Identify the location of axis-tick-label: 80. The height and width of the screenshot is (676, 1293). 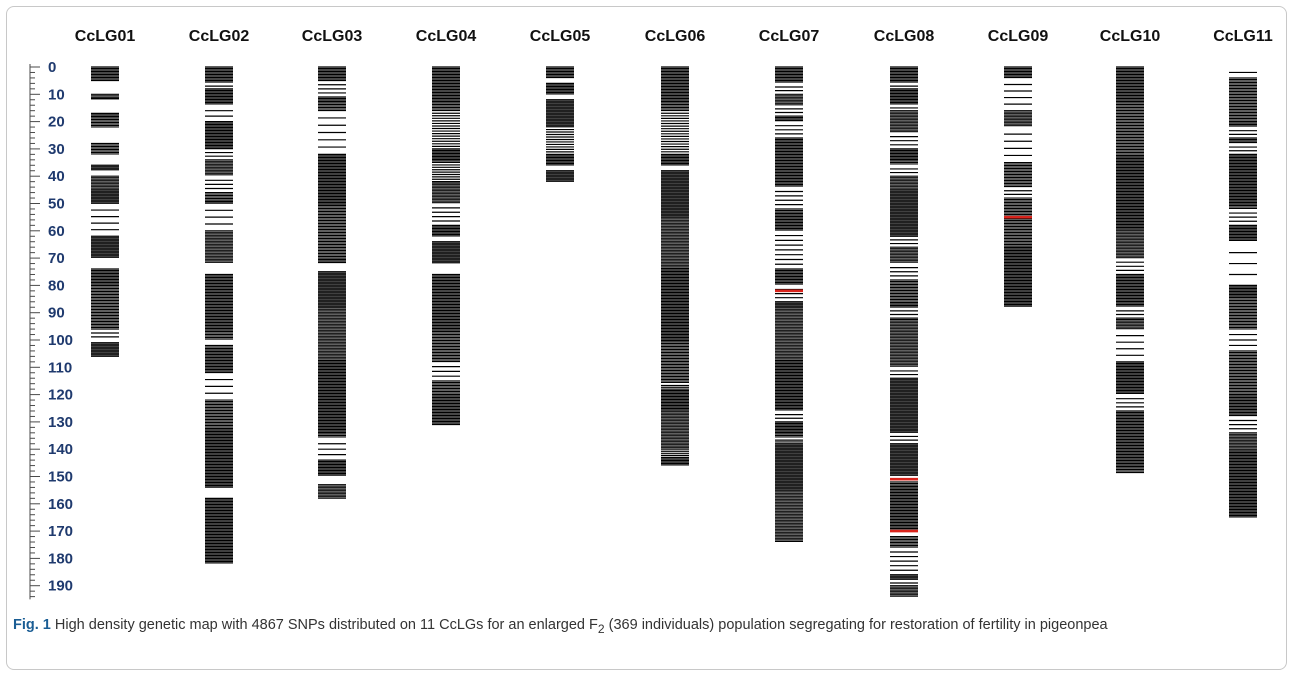
(56, 285).